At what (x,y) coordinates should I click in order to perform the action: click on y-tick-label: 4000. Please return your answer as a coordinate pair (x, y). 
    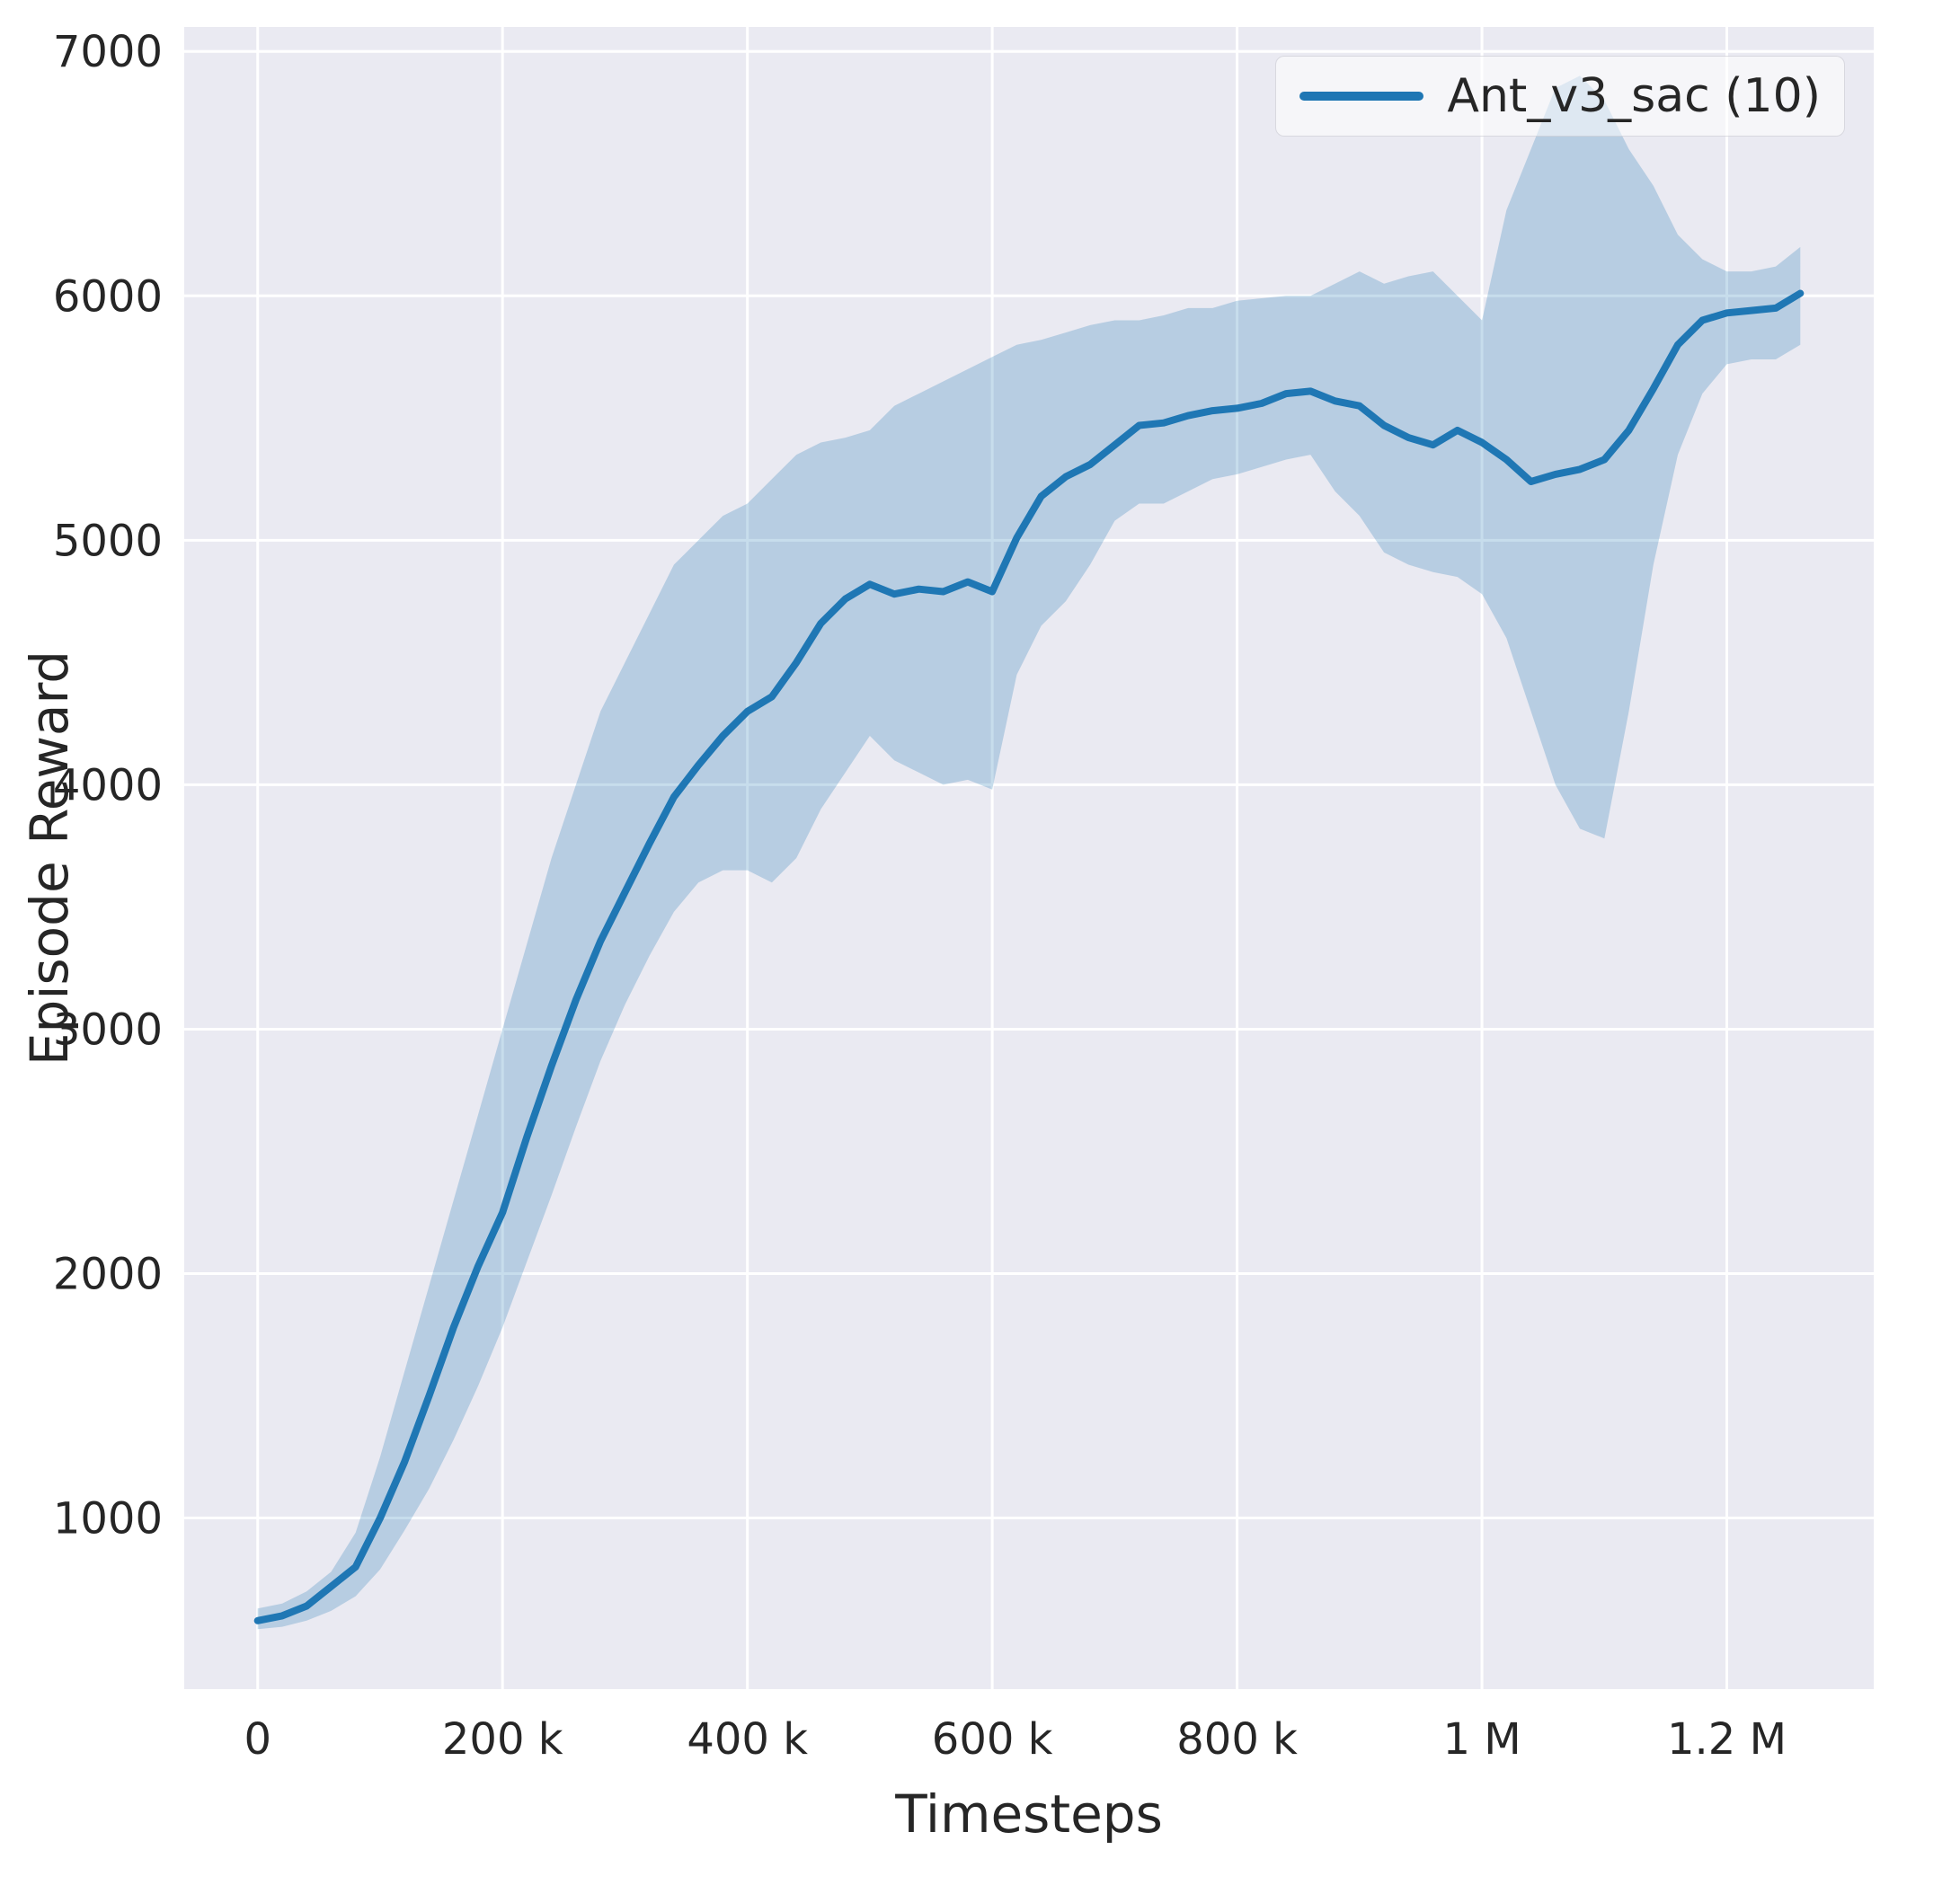
    Looking at the image, I should click on (108, 785).